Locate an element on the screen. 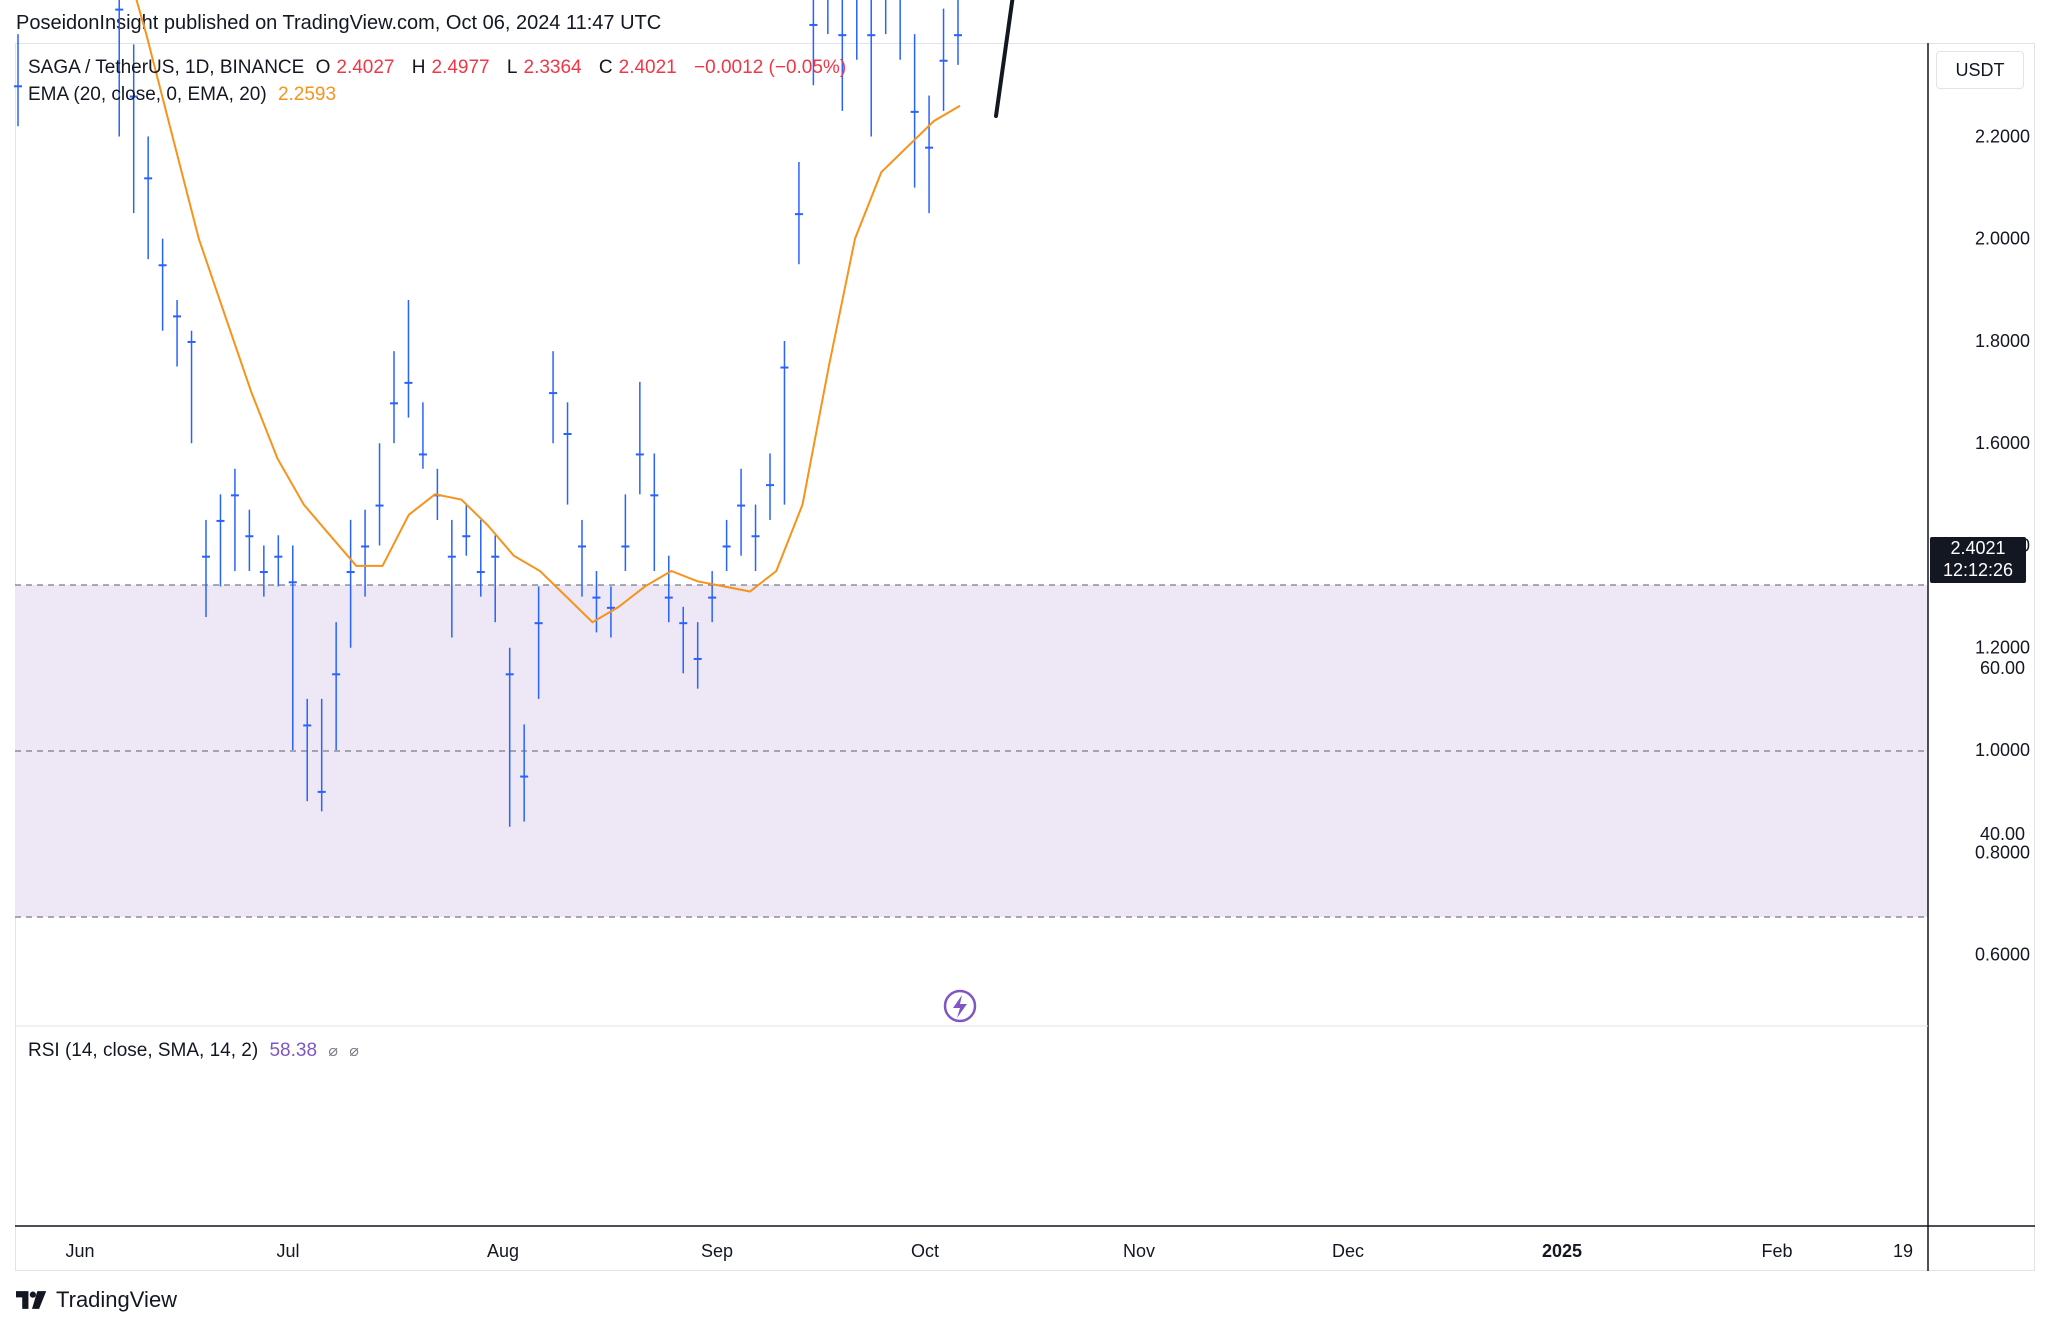 The image size is (2048, 1327). price-tick-label: 1.0000 is located at coordinates (2002, 750).